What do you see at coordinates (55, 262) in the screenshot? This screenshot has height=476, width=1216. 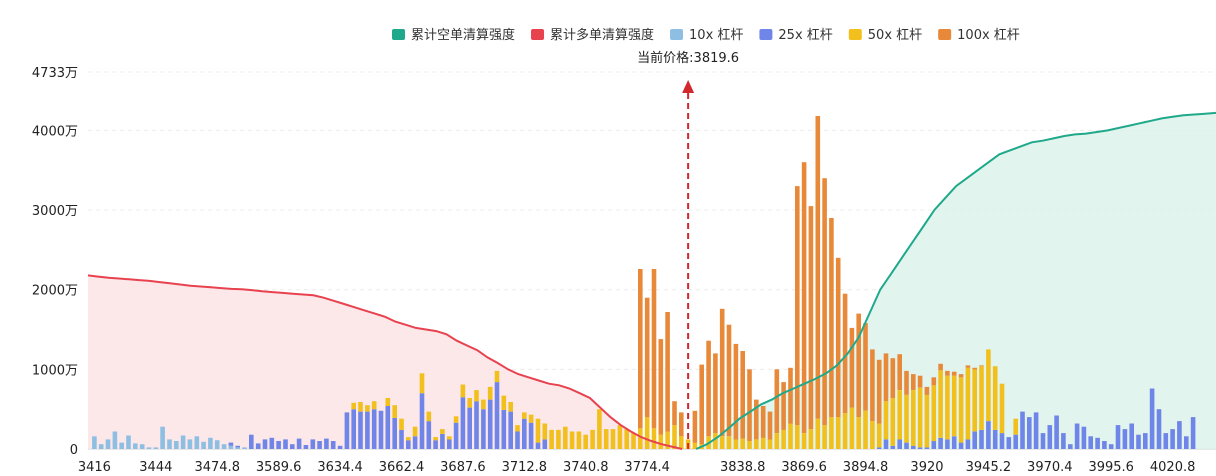 I see `y-axis: 0 1000万 2000万 3000万 4000万 4733万` at bounding box center [55, 262].